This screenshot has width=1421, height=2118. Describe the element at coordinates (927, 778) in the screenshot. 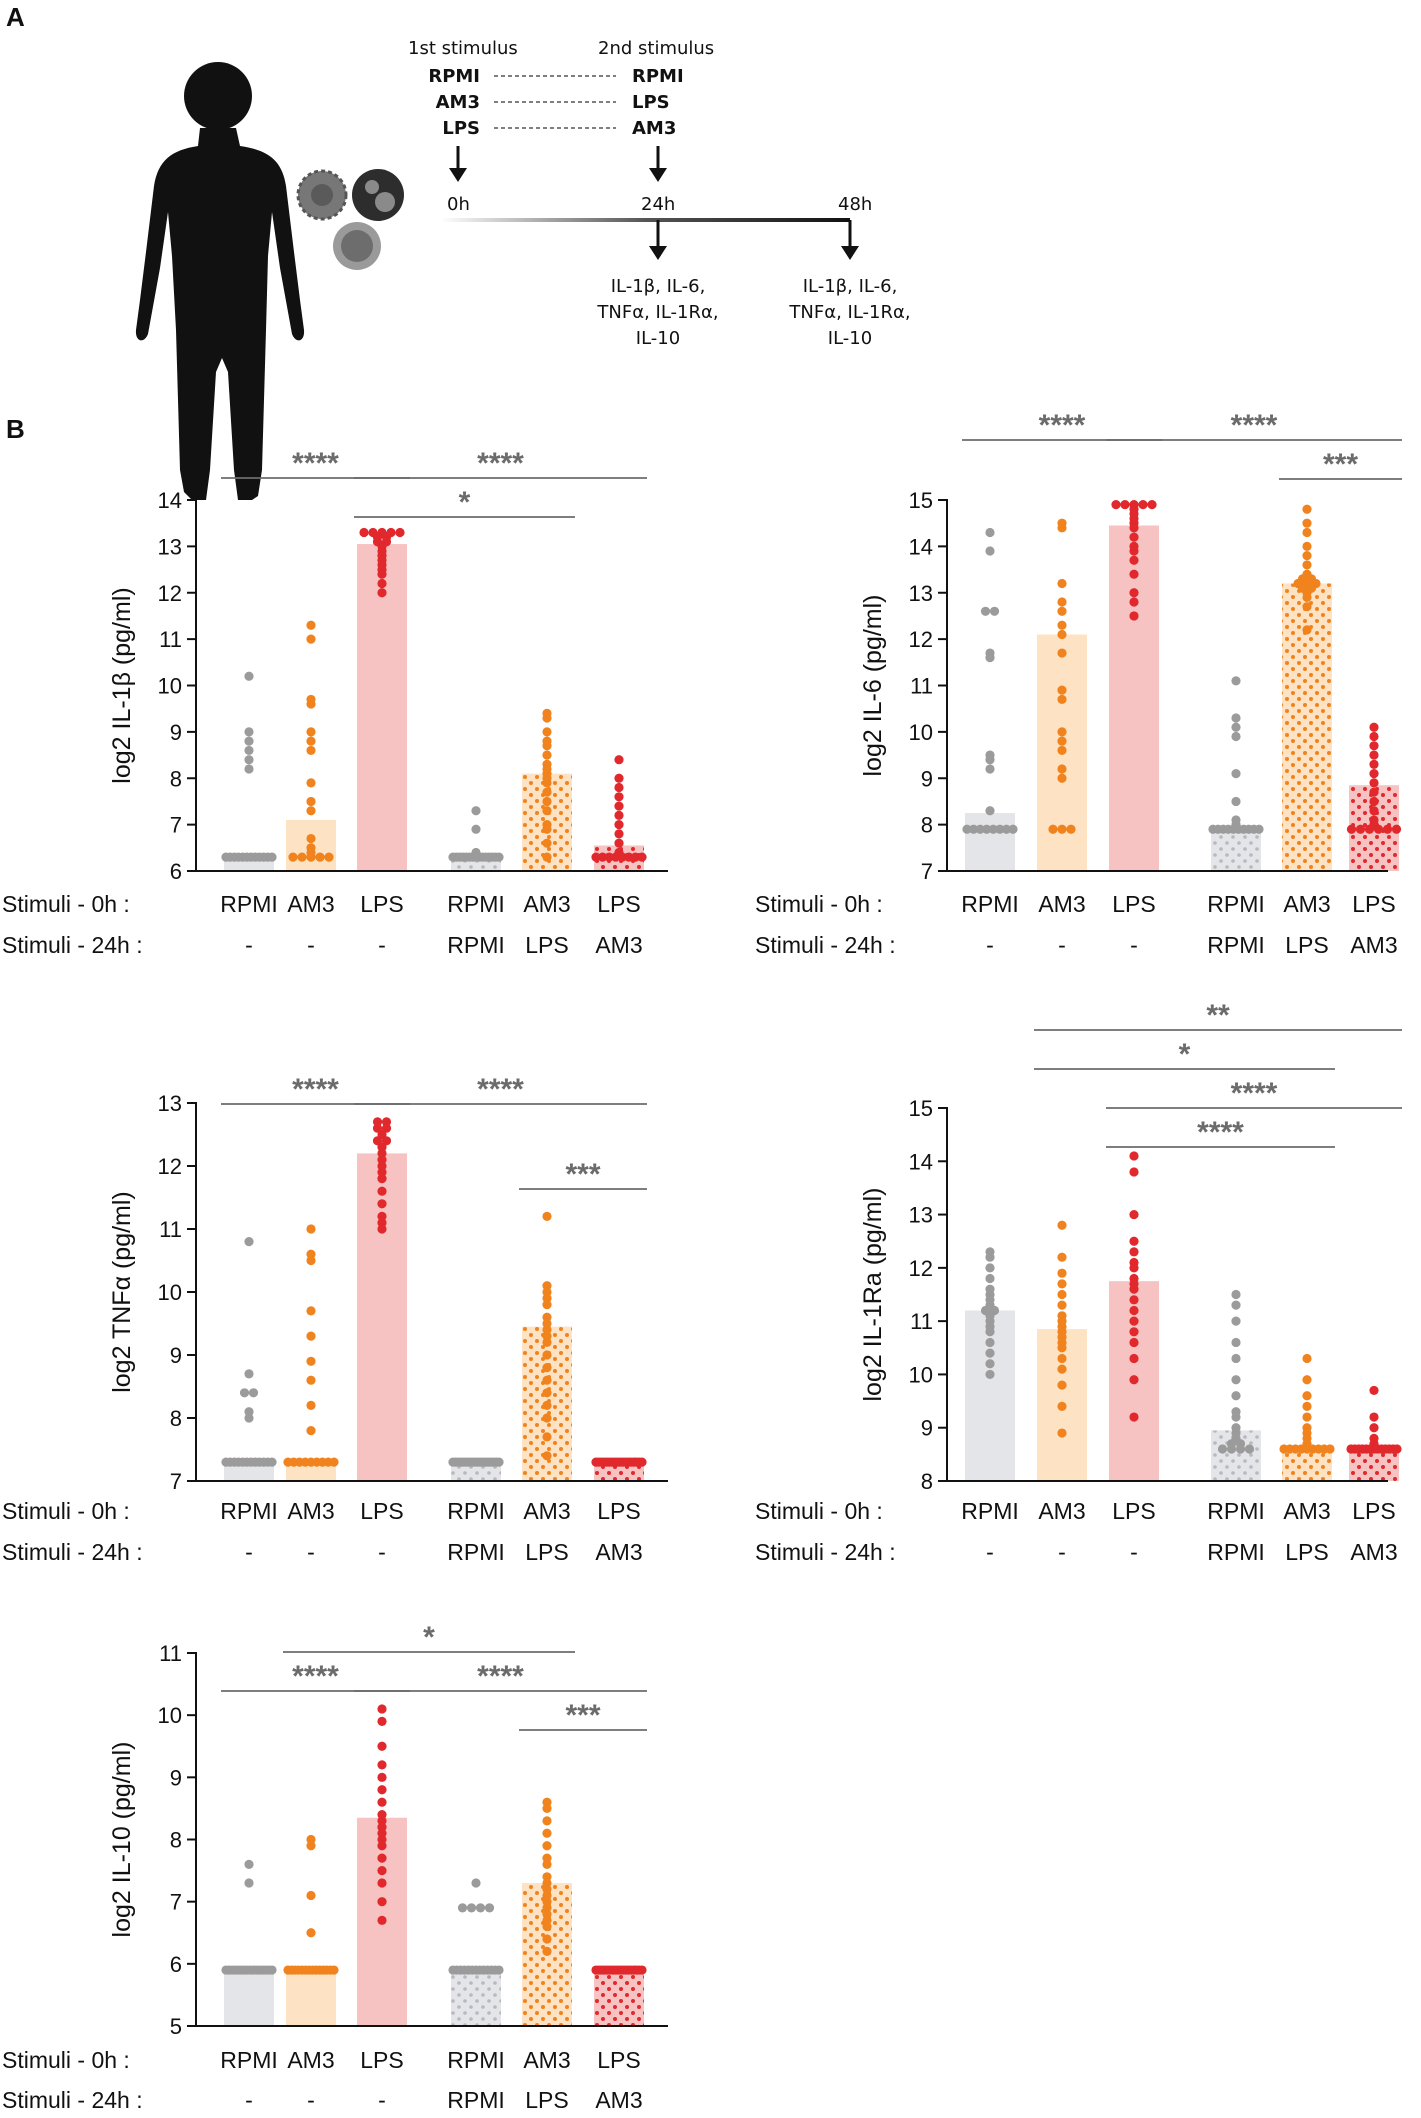

I see `y-tick-label-il6: 9` at that location.